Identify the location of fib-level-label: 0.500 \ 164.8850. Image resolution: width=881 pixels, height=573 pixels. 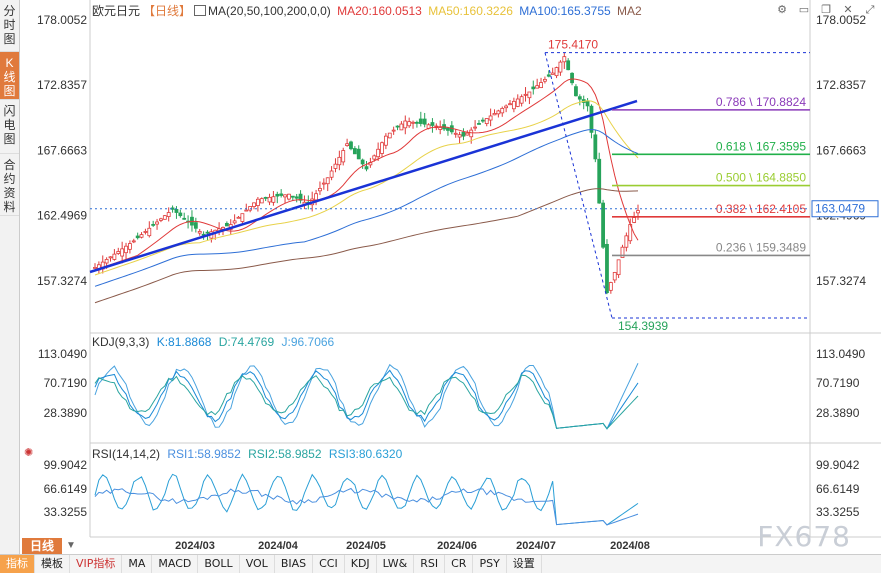
(761, 178).